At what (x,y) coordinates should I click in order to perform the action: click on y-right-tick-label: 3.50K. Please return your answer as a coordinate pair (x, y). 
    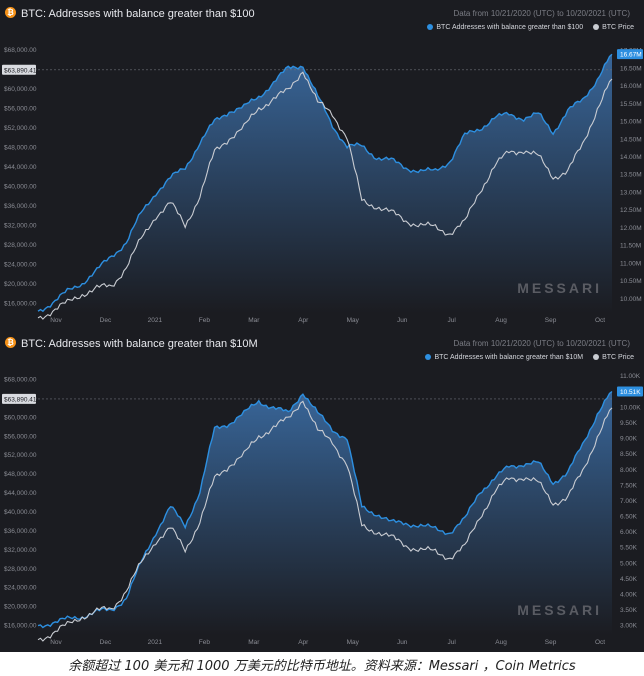
    Looking at the image, I should click on (629, 610).